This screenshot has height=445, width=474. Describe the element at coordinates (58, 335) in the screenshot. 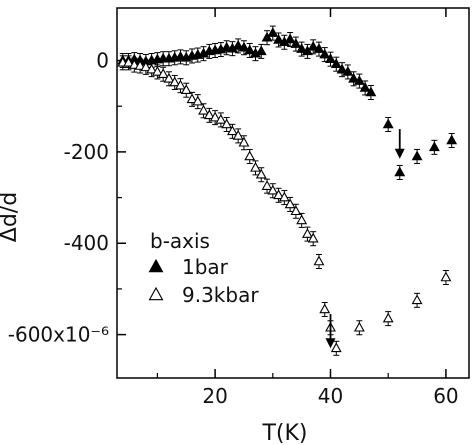

I see `y-tick-label: -600x10⁻⁶` at that location.